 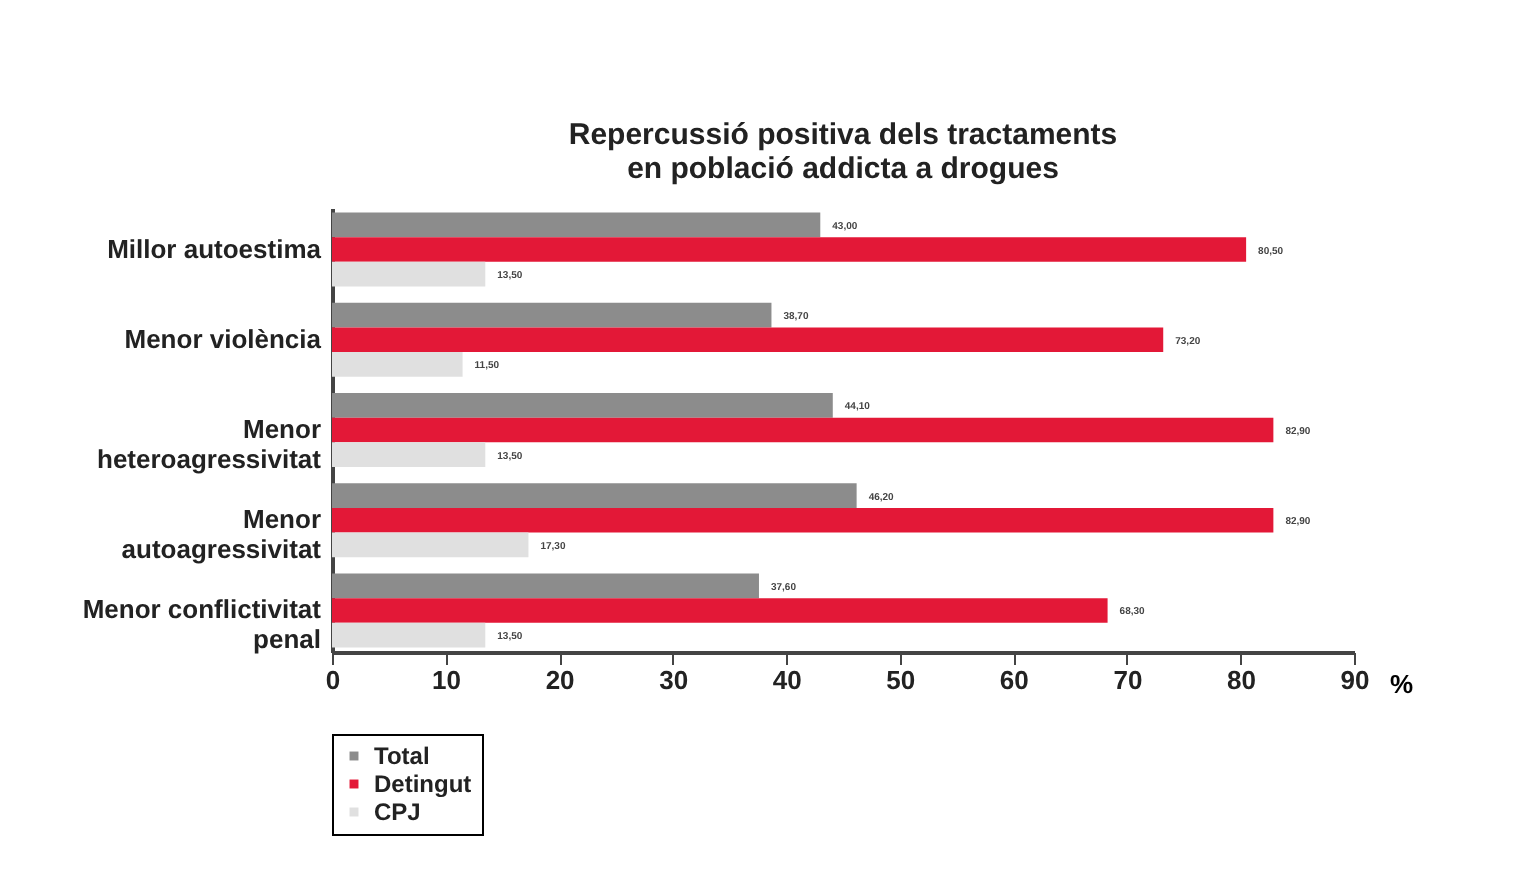 I want to click on text: Repercussió positiva dels tractaments, so click(x=843, y=135).